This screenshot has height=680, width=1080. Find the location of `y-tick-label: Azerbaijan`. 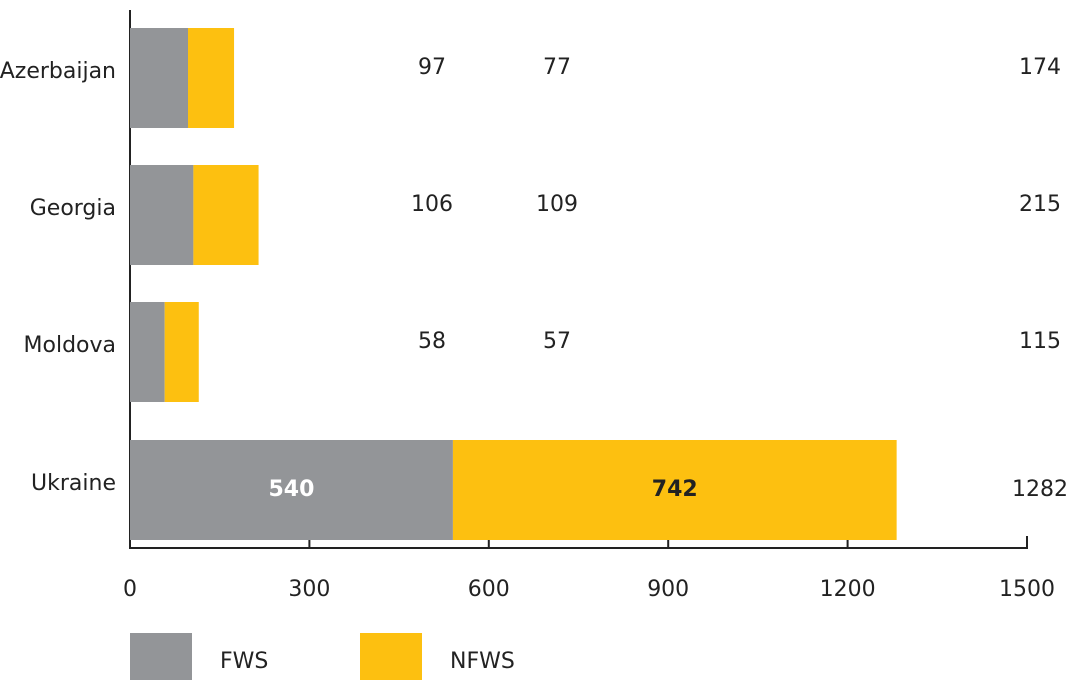

y-tick-label: Azerbaijan is located at coordinates (58, 71).